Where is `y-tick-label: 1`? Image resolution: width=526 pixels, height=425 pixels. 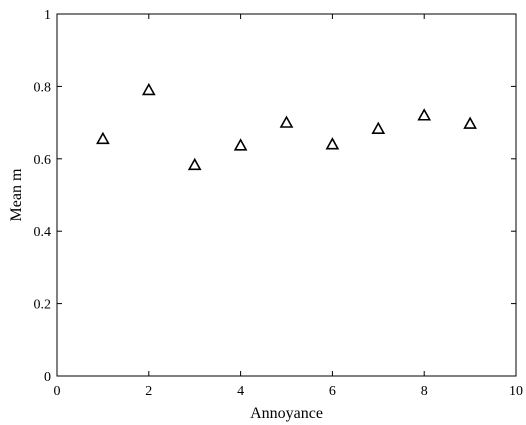 y-tick-label: 1 is located at coordinates (47, 15).